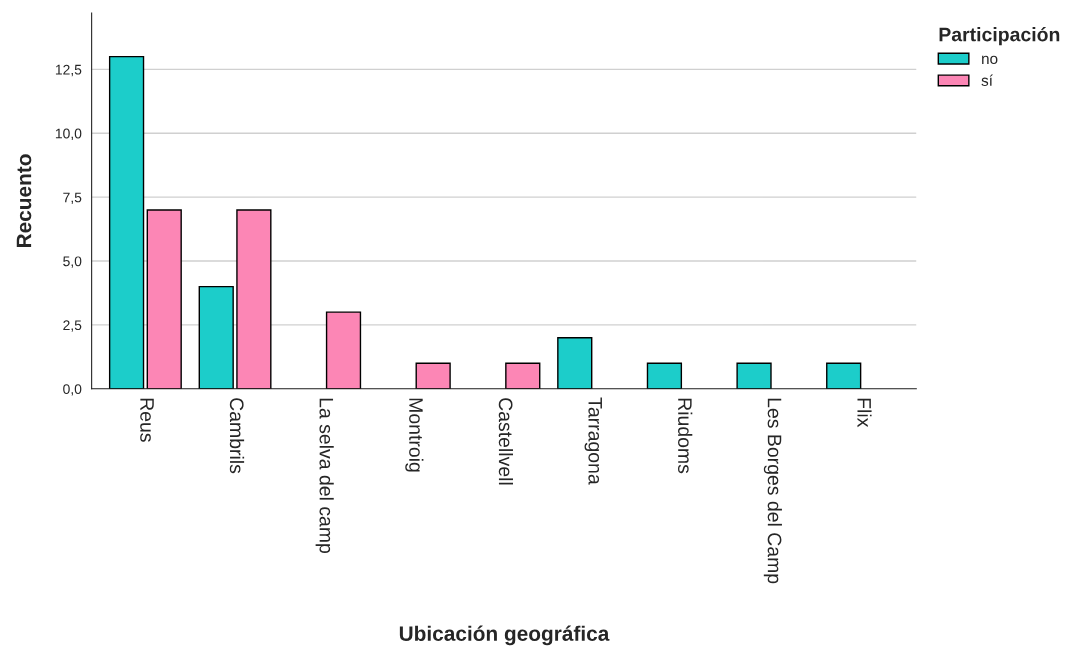  Describe the element at coordinates (72, 326) in the screenshot. I see `y-tick-label: 2,5` at that location.